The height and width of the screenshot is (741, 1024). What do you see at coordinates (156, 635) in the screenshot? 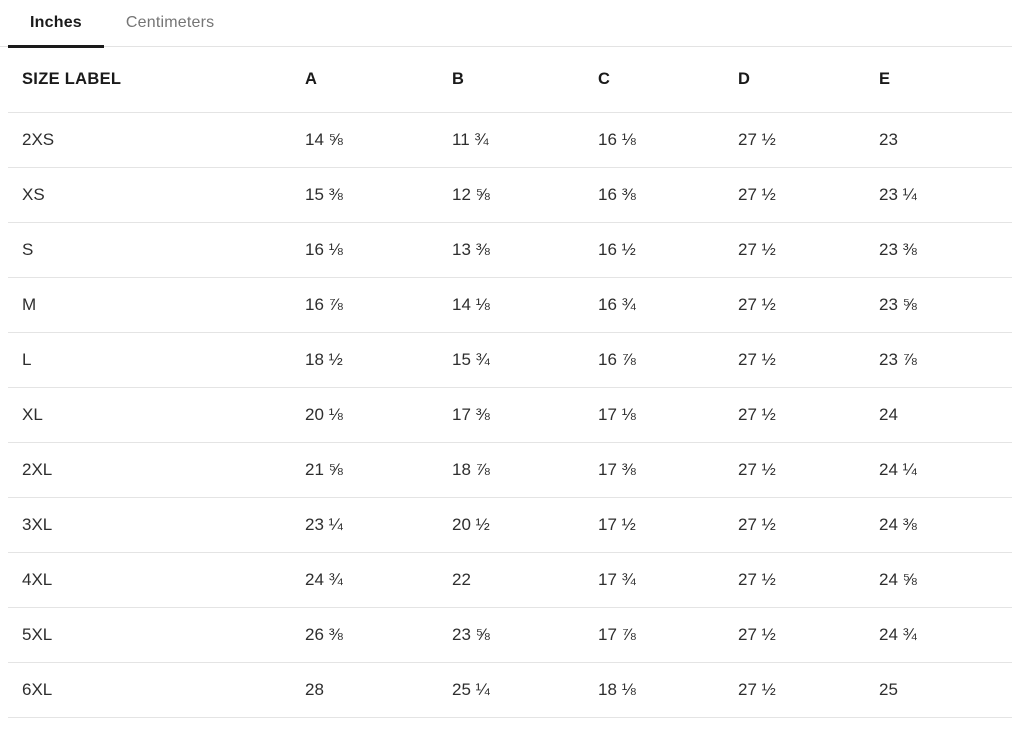
I see `size-label-cell: 5XL` at bounding box center [156, 635].